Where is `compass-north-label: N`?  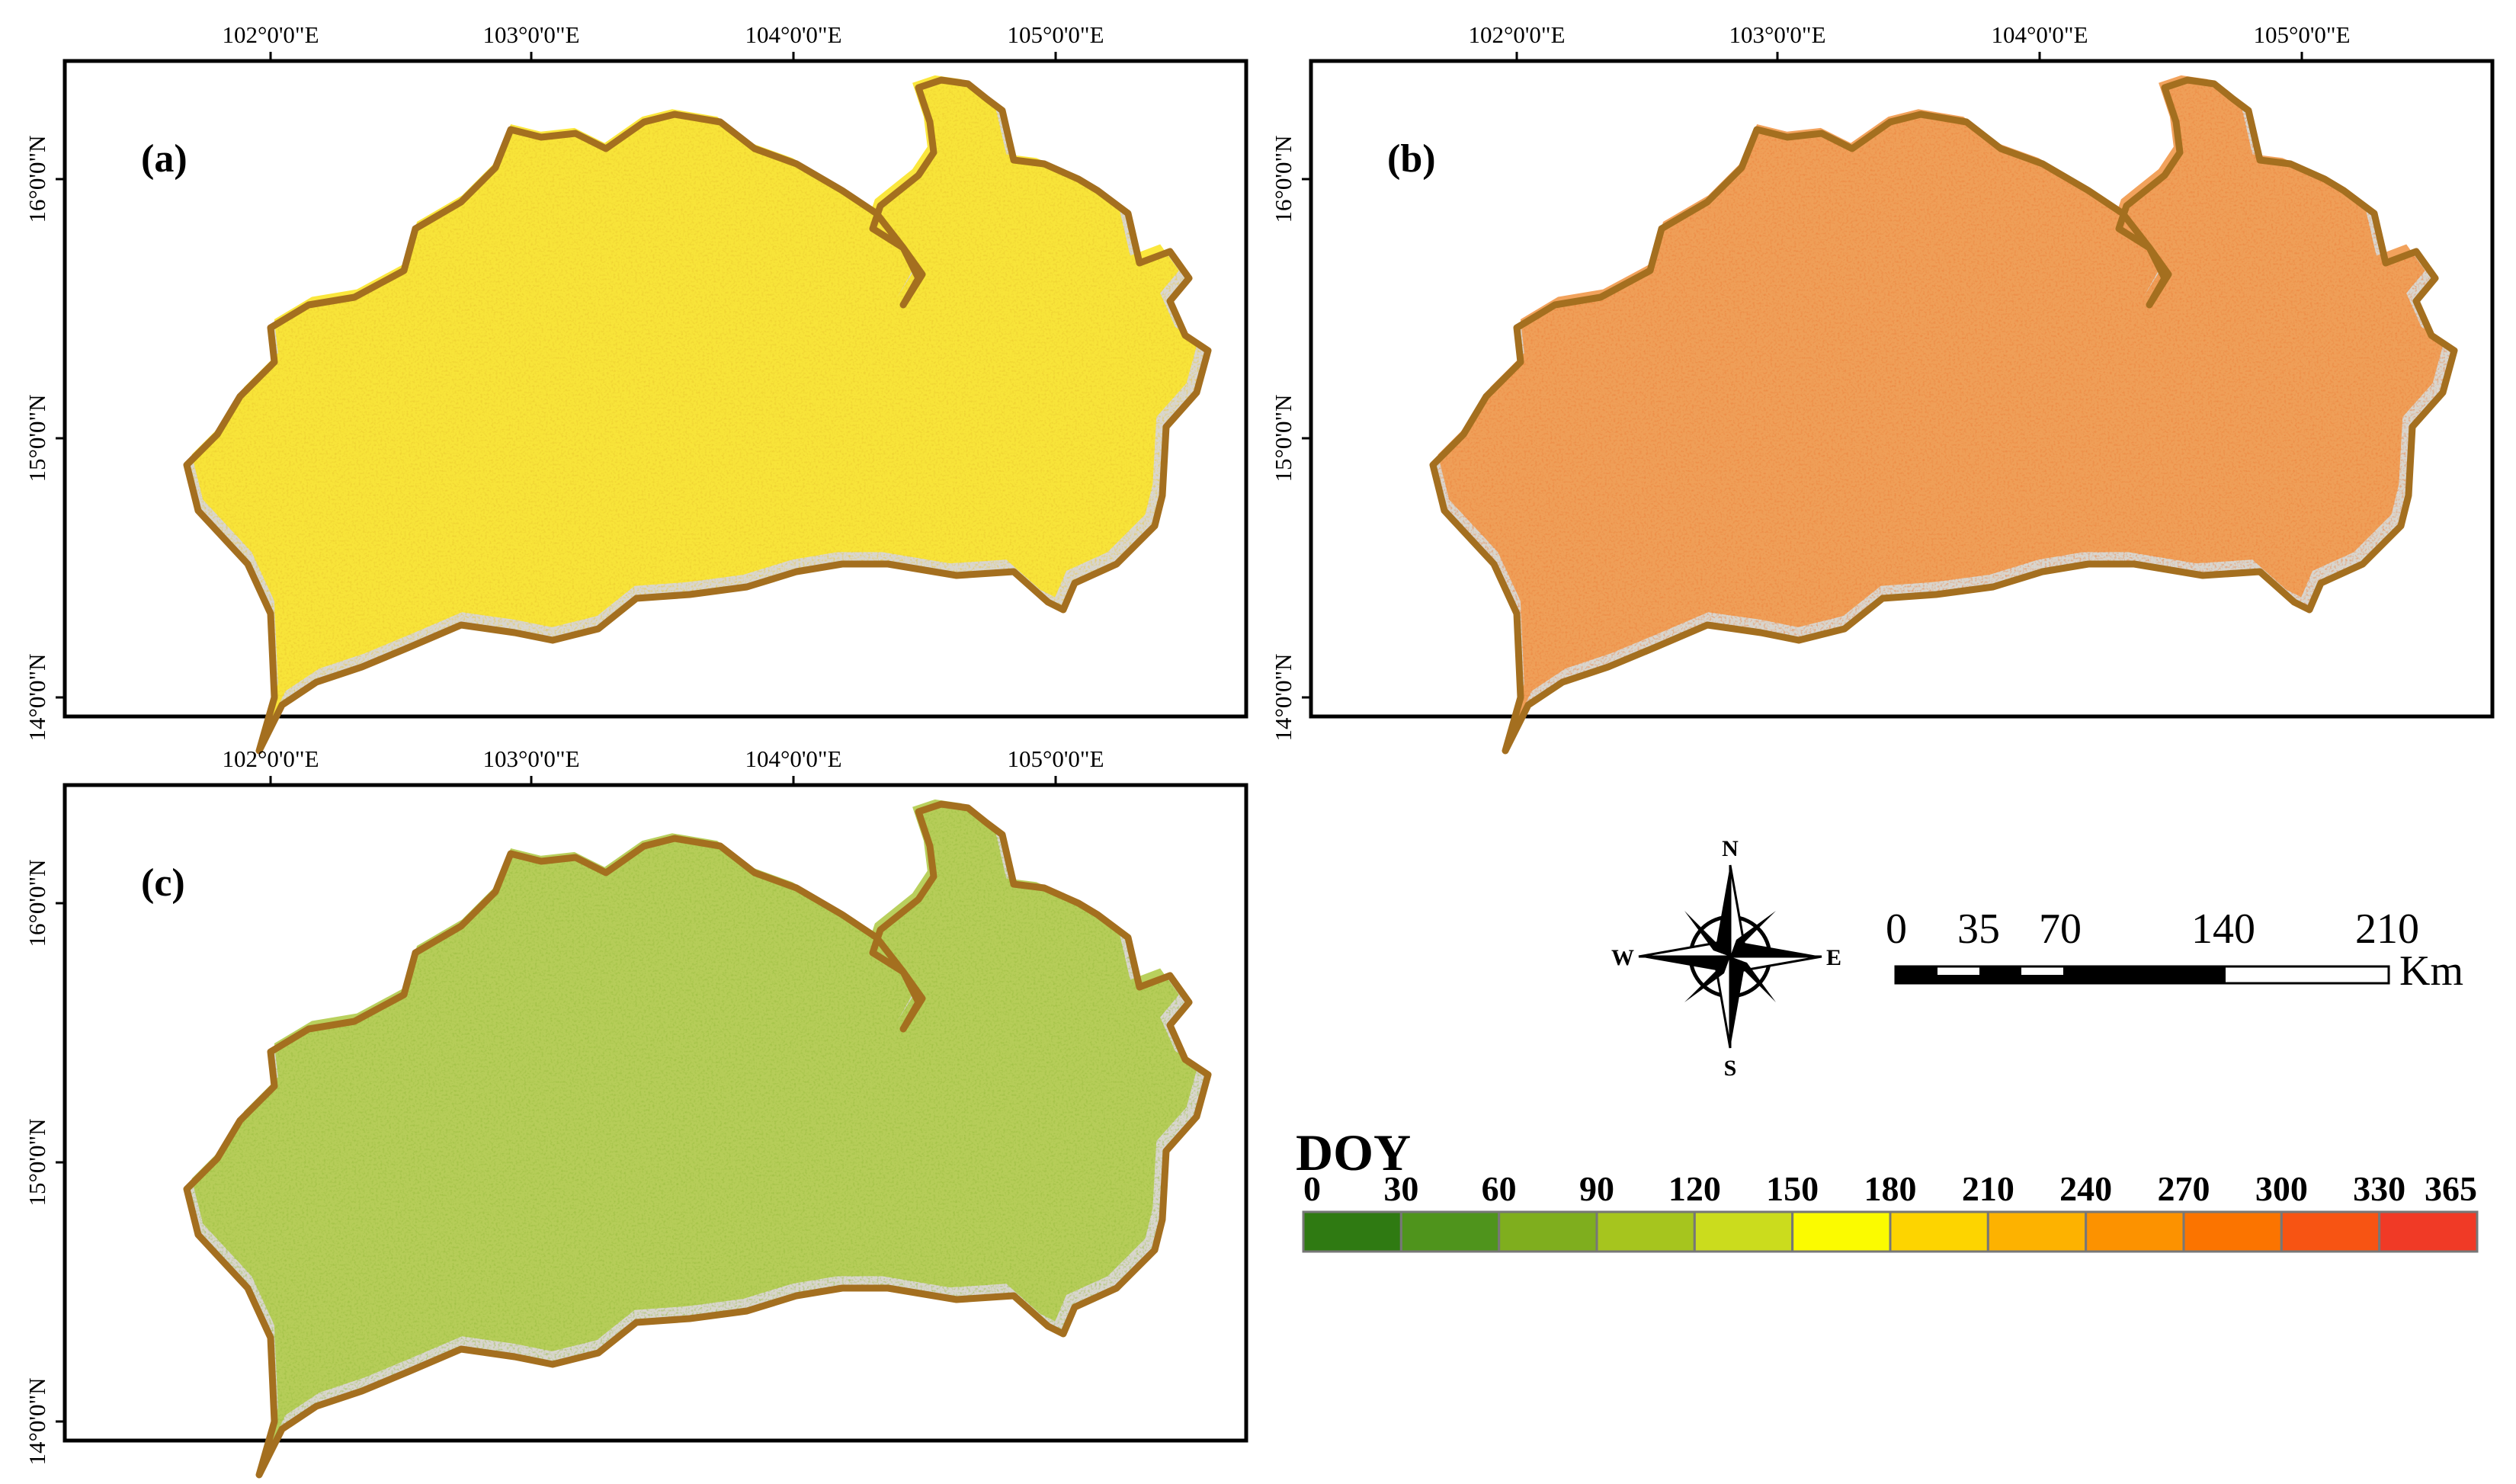 compass-north-label: N is located at coordinates (1731, 848).